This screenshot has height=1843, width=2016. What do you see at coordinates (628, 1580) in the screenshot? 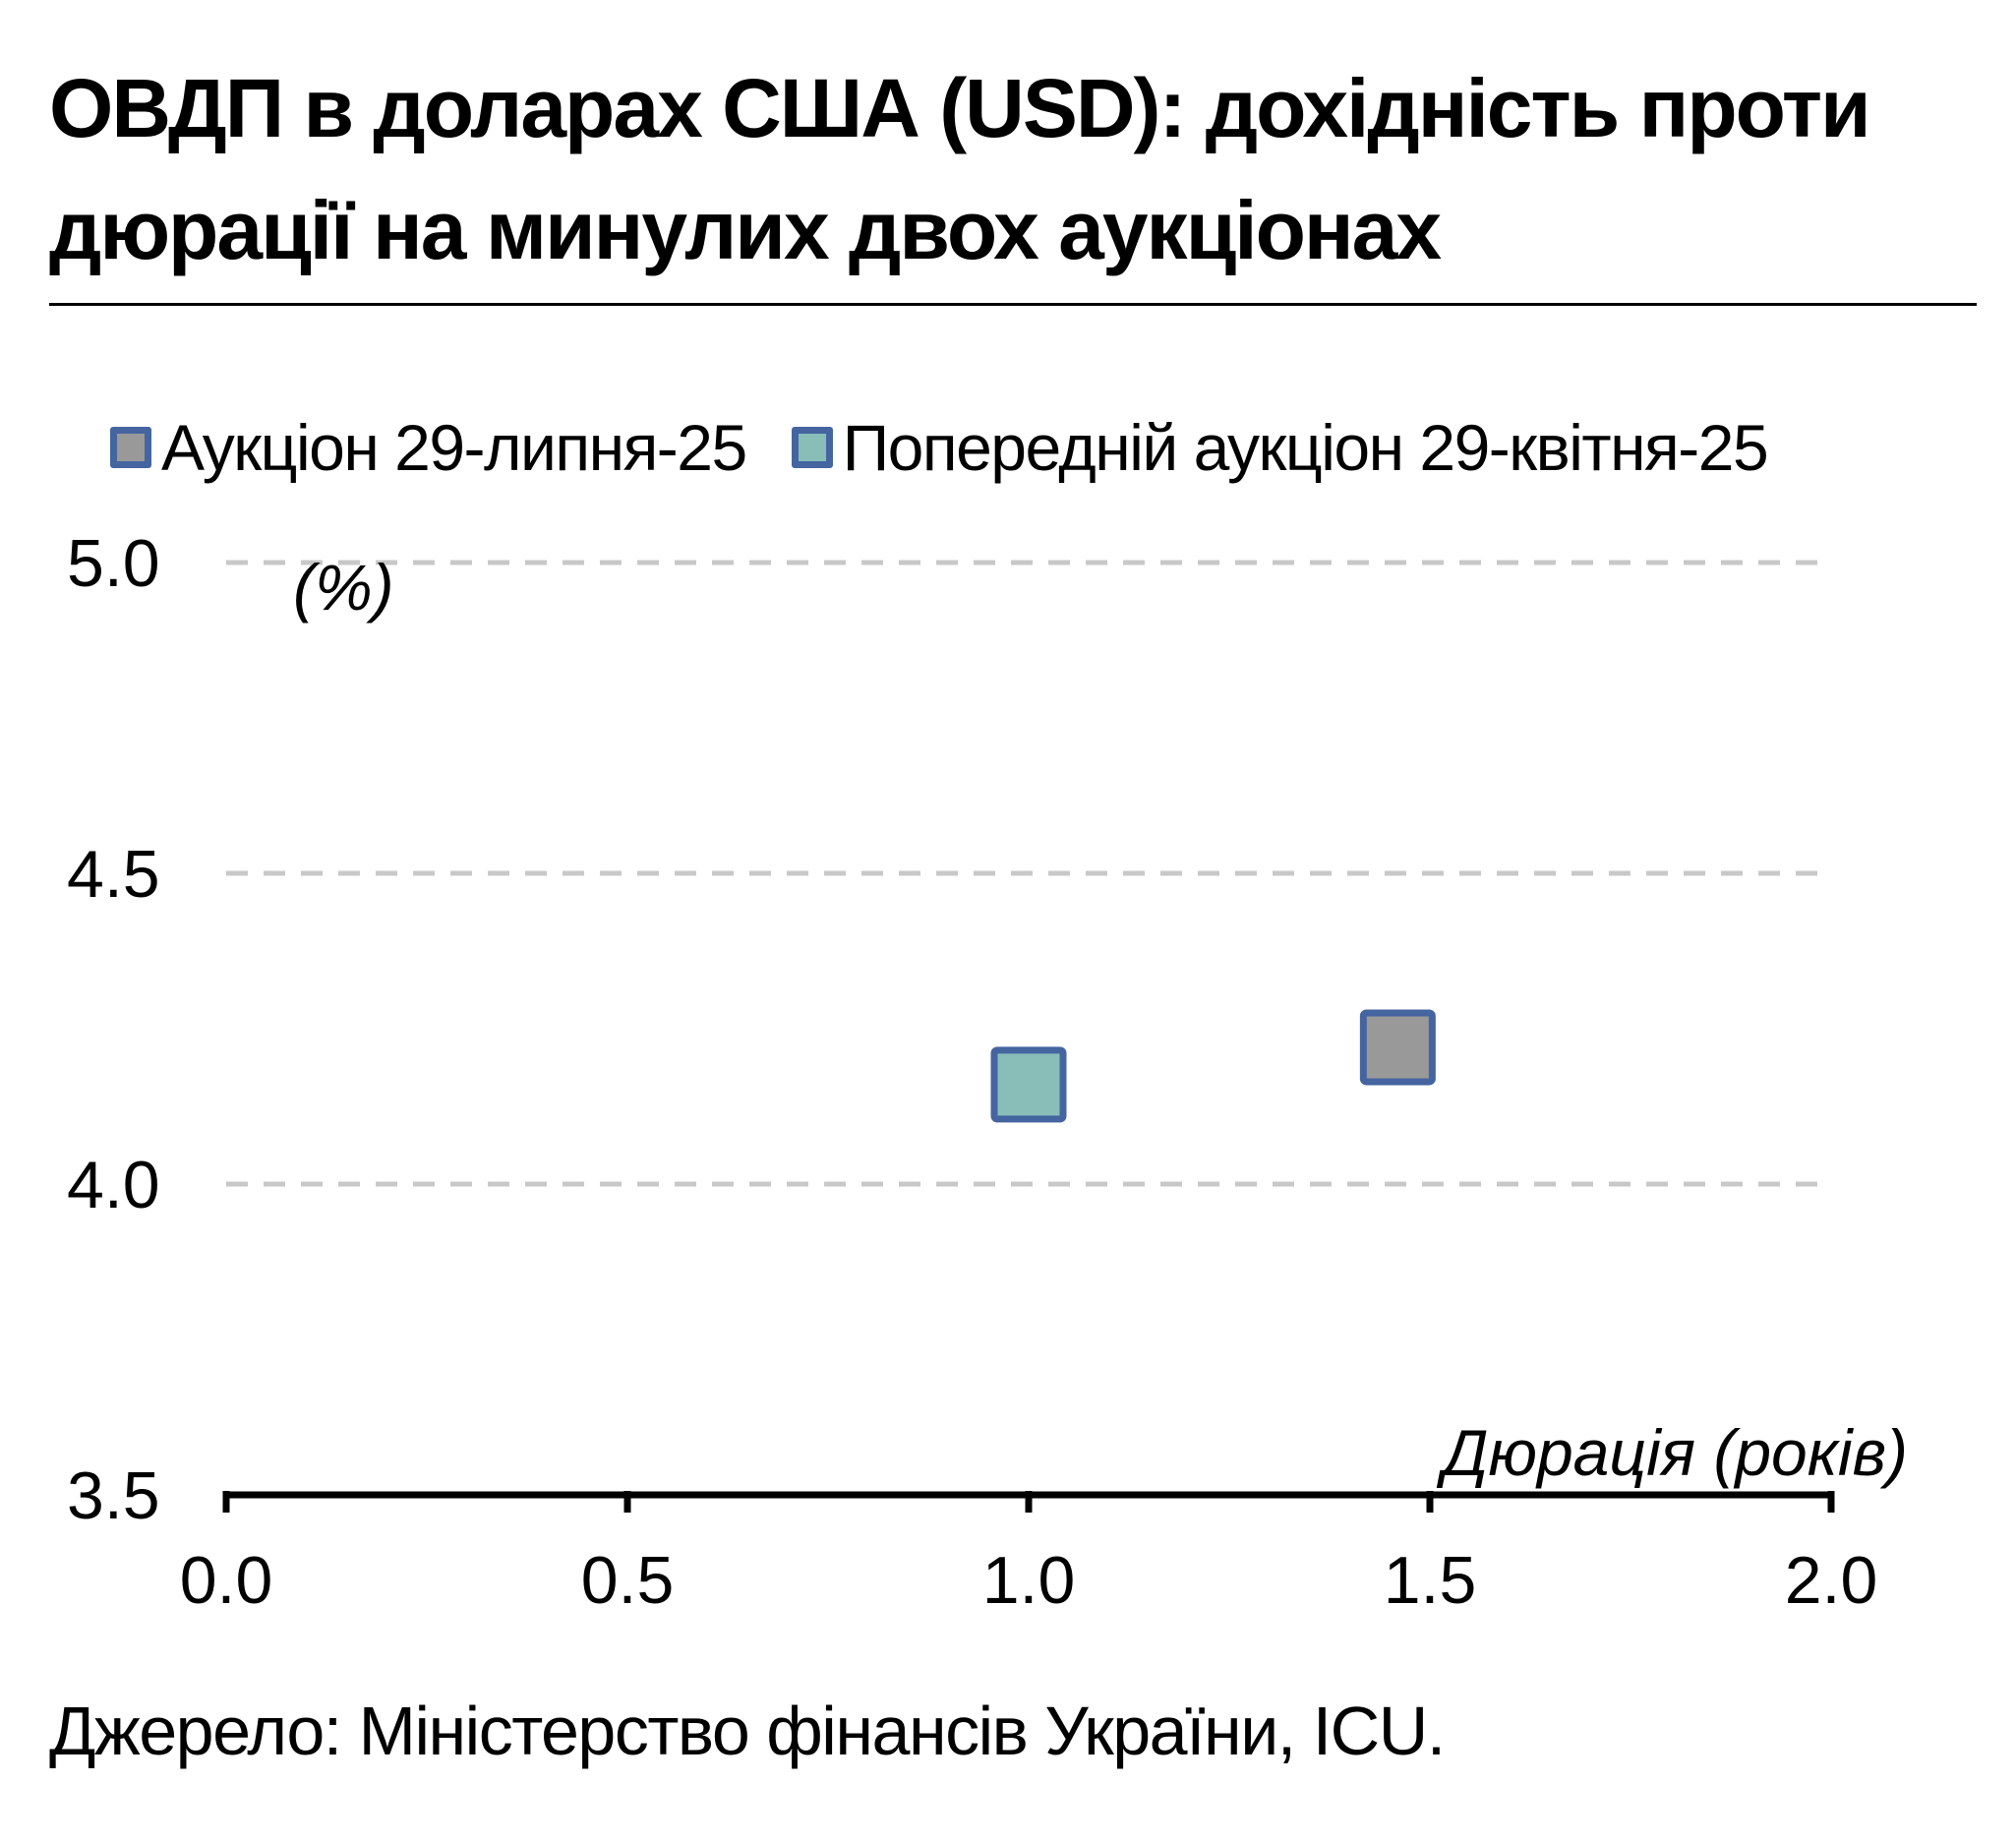
I see `x-tick-label: 0.5` at bounding box center [628, 1580].